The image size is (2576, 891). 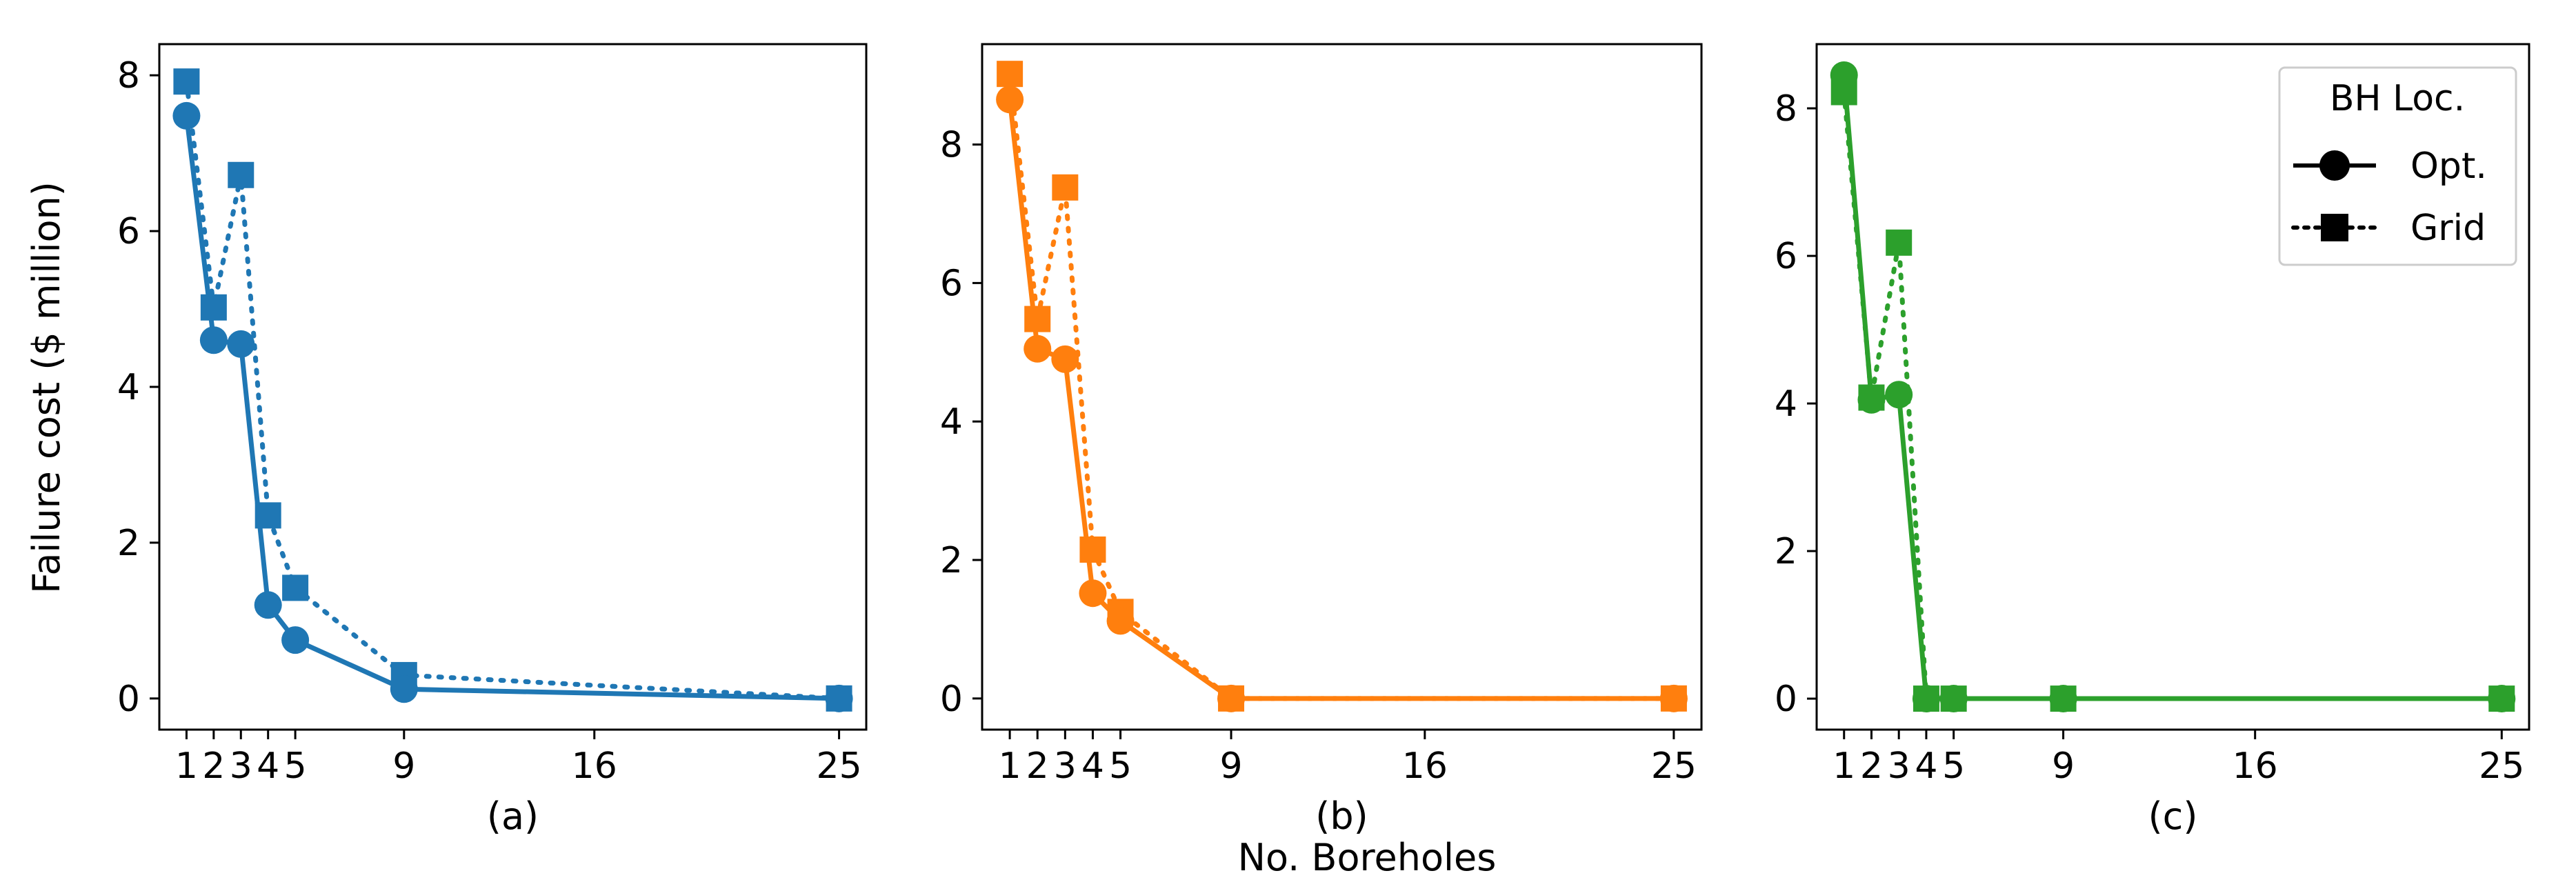 I want to click on legend-grid-label: Grid, so click(x=2448, y=228).